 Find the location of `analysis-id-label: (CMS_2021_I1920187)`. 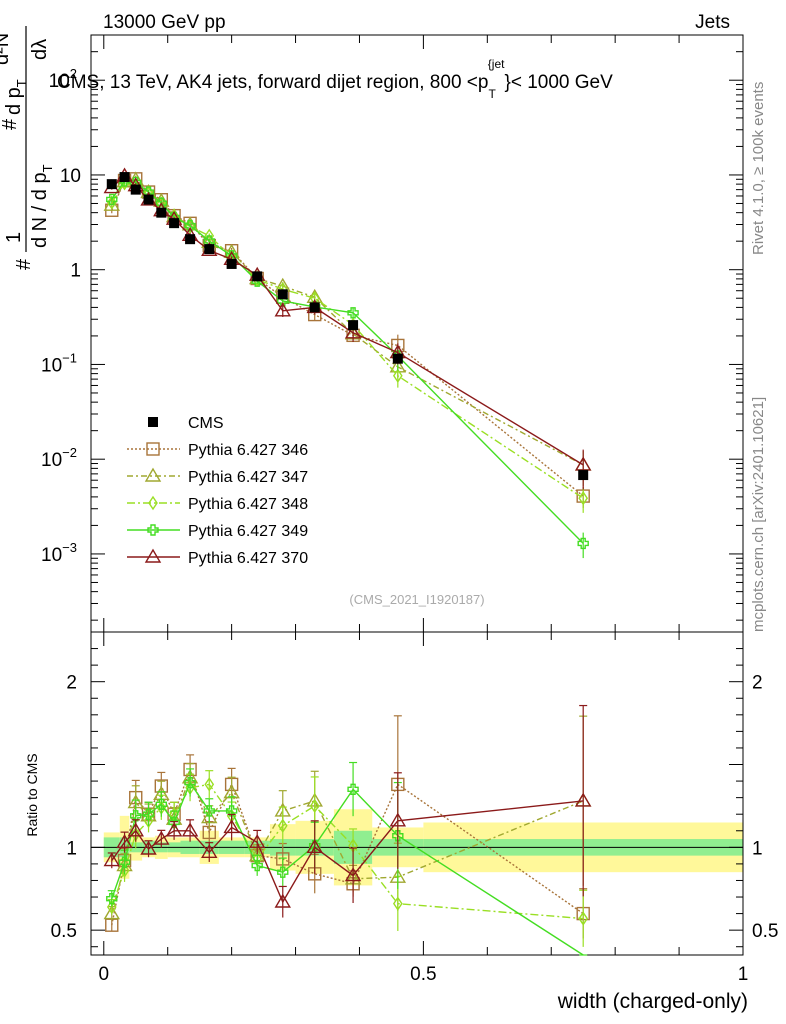

analysis-id-label: (CMS_2021_I1920187) is located at coordinates (416, 599).